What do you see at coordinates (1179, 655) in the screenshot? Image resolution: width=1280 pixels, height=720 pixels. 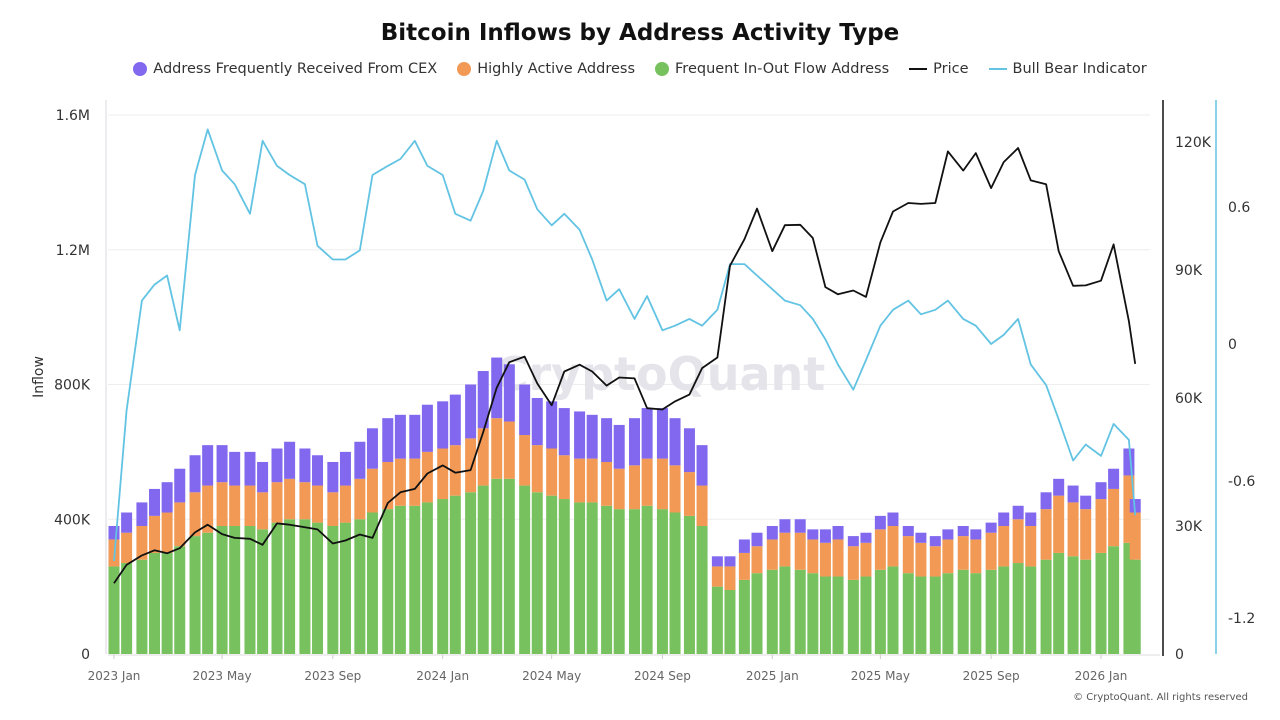 I see `price-tick-label: 0` at bounding box center [1179, 655].